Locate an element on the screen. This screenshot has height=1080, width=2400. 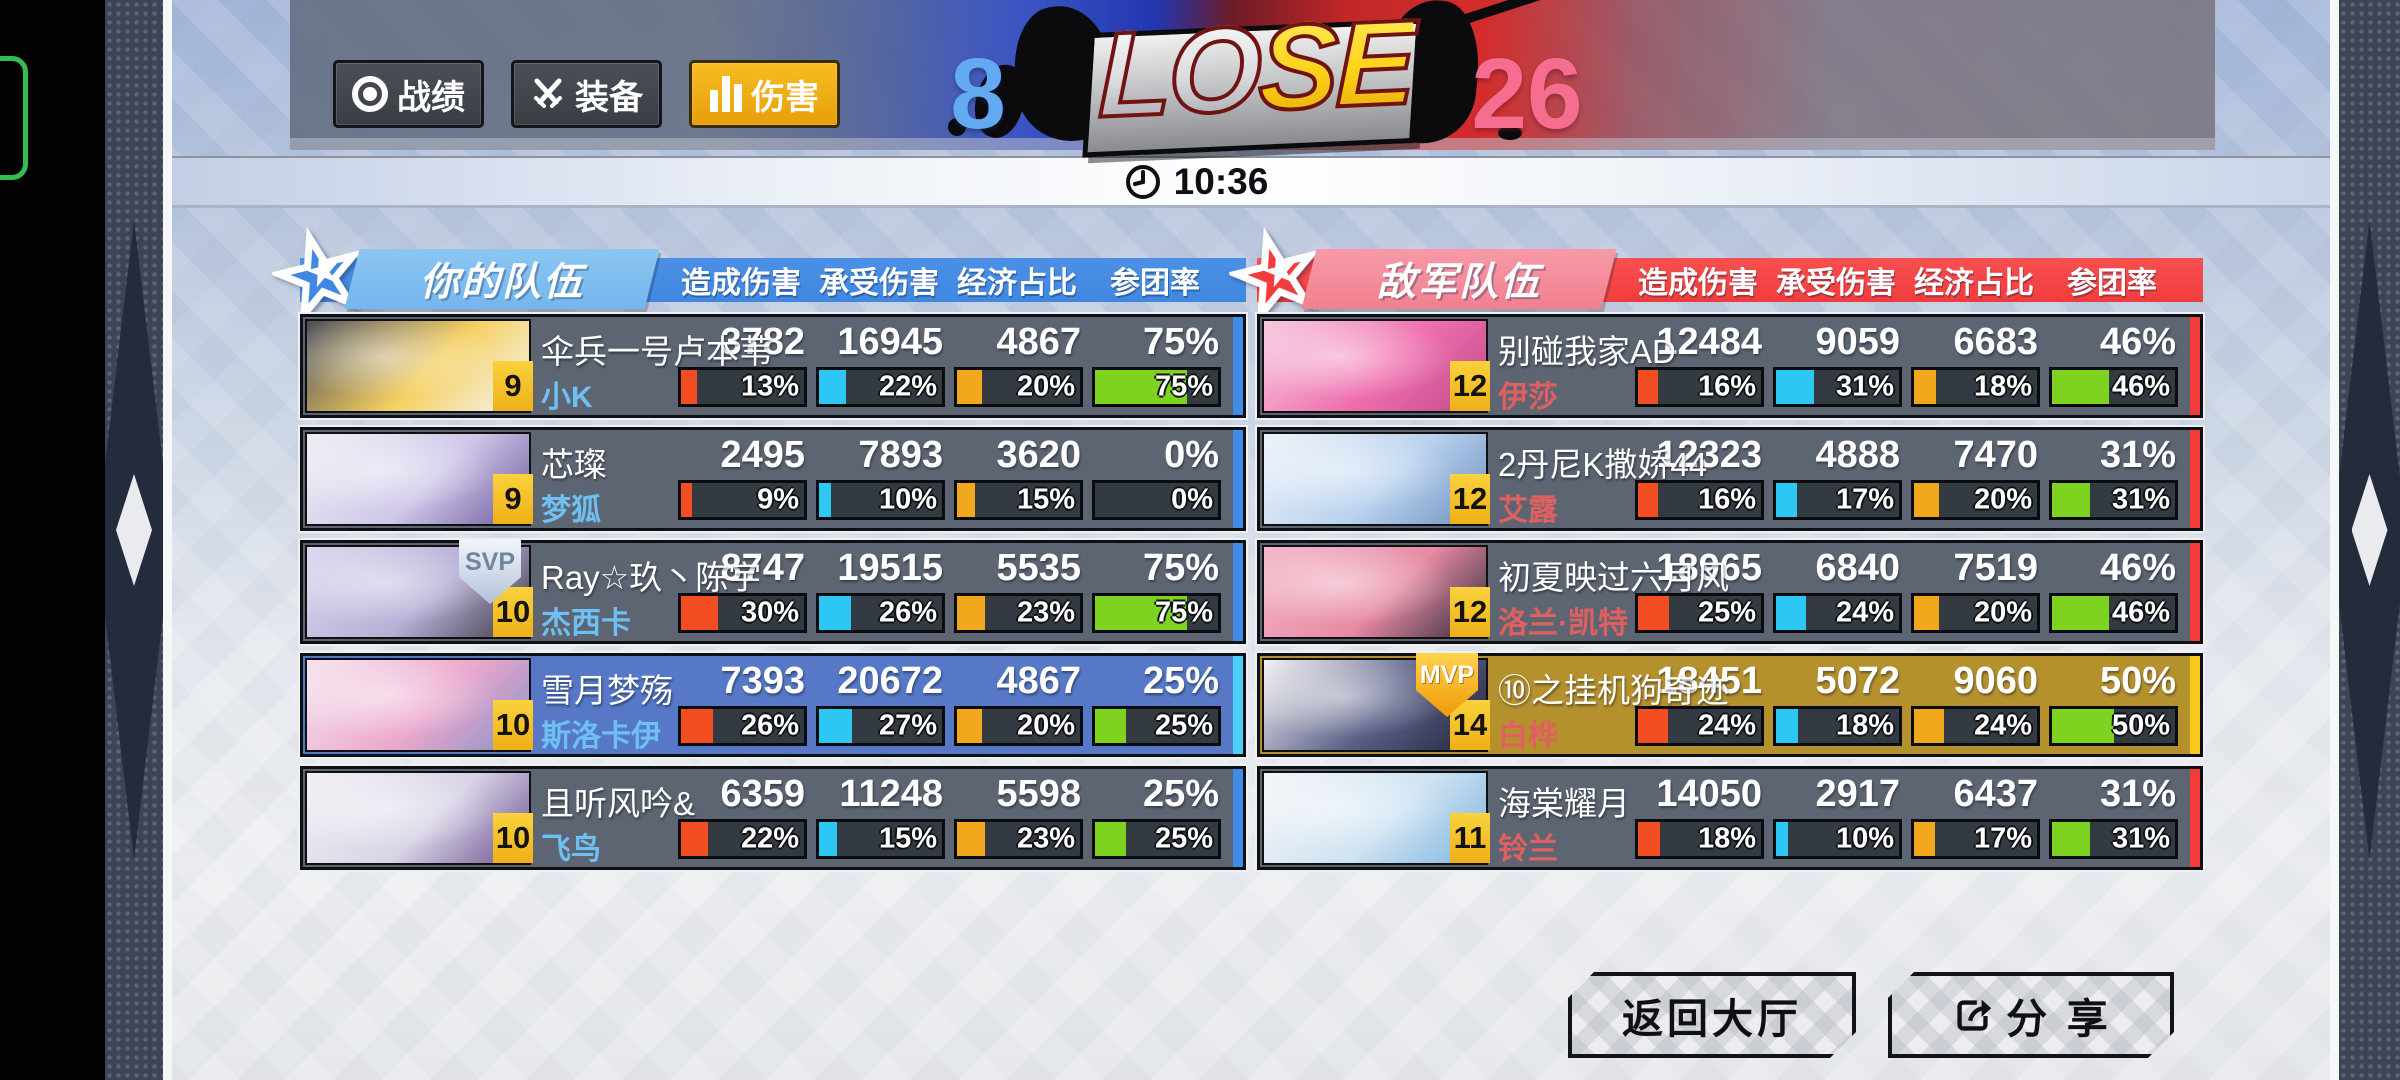
level-badge: 11 is located at coordinates (1470, 838).